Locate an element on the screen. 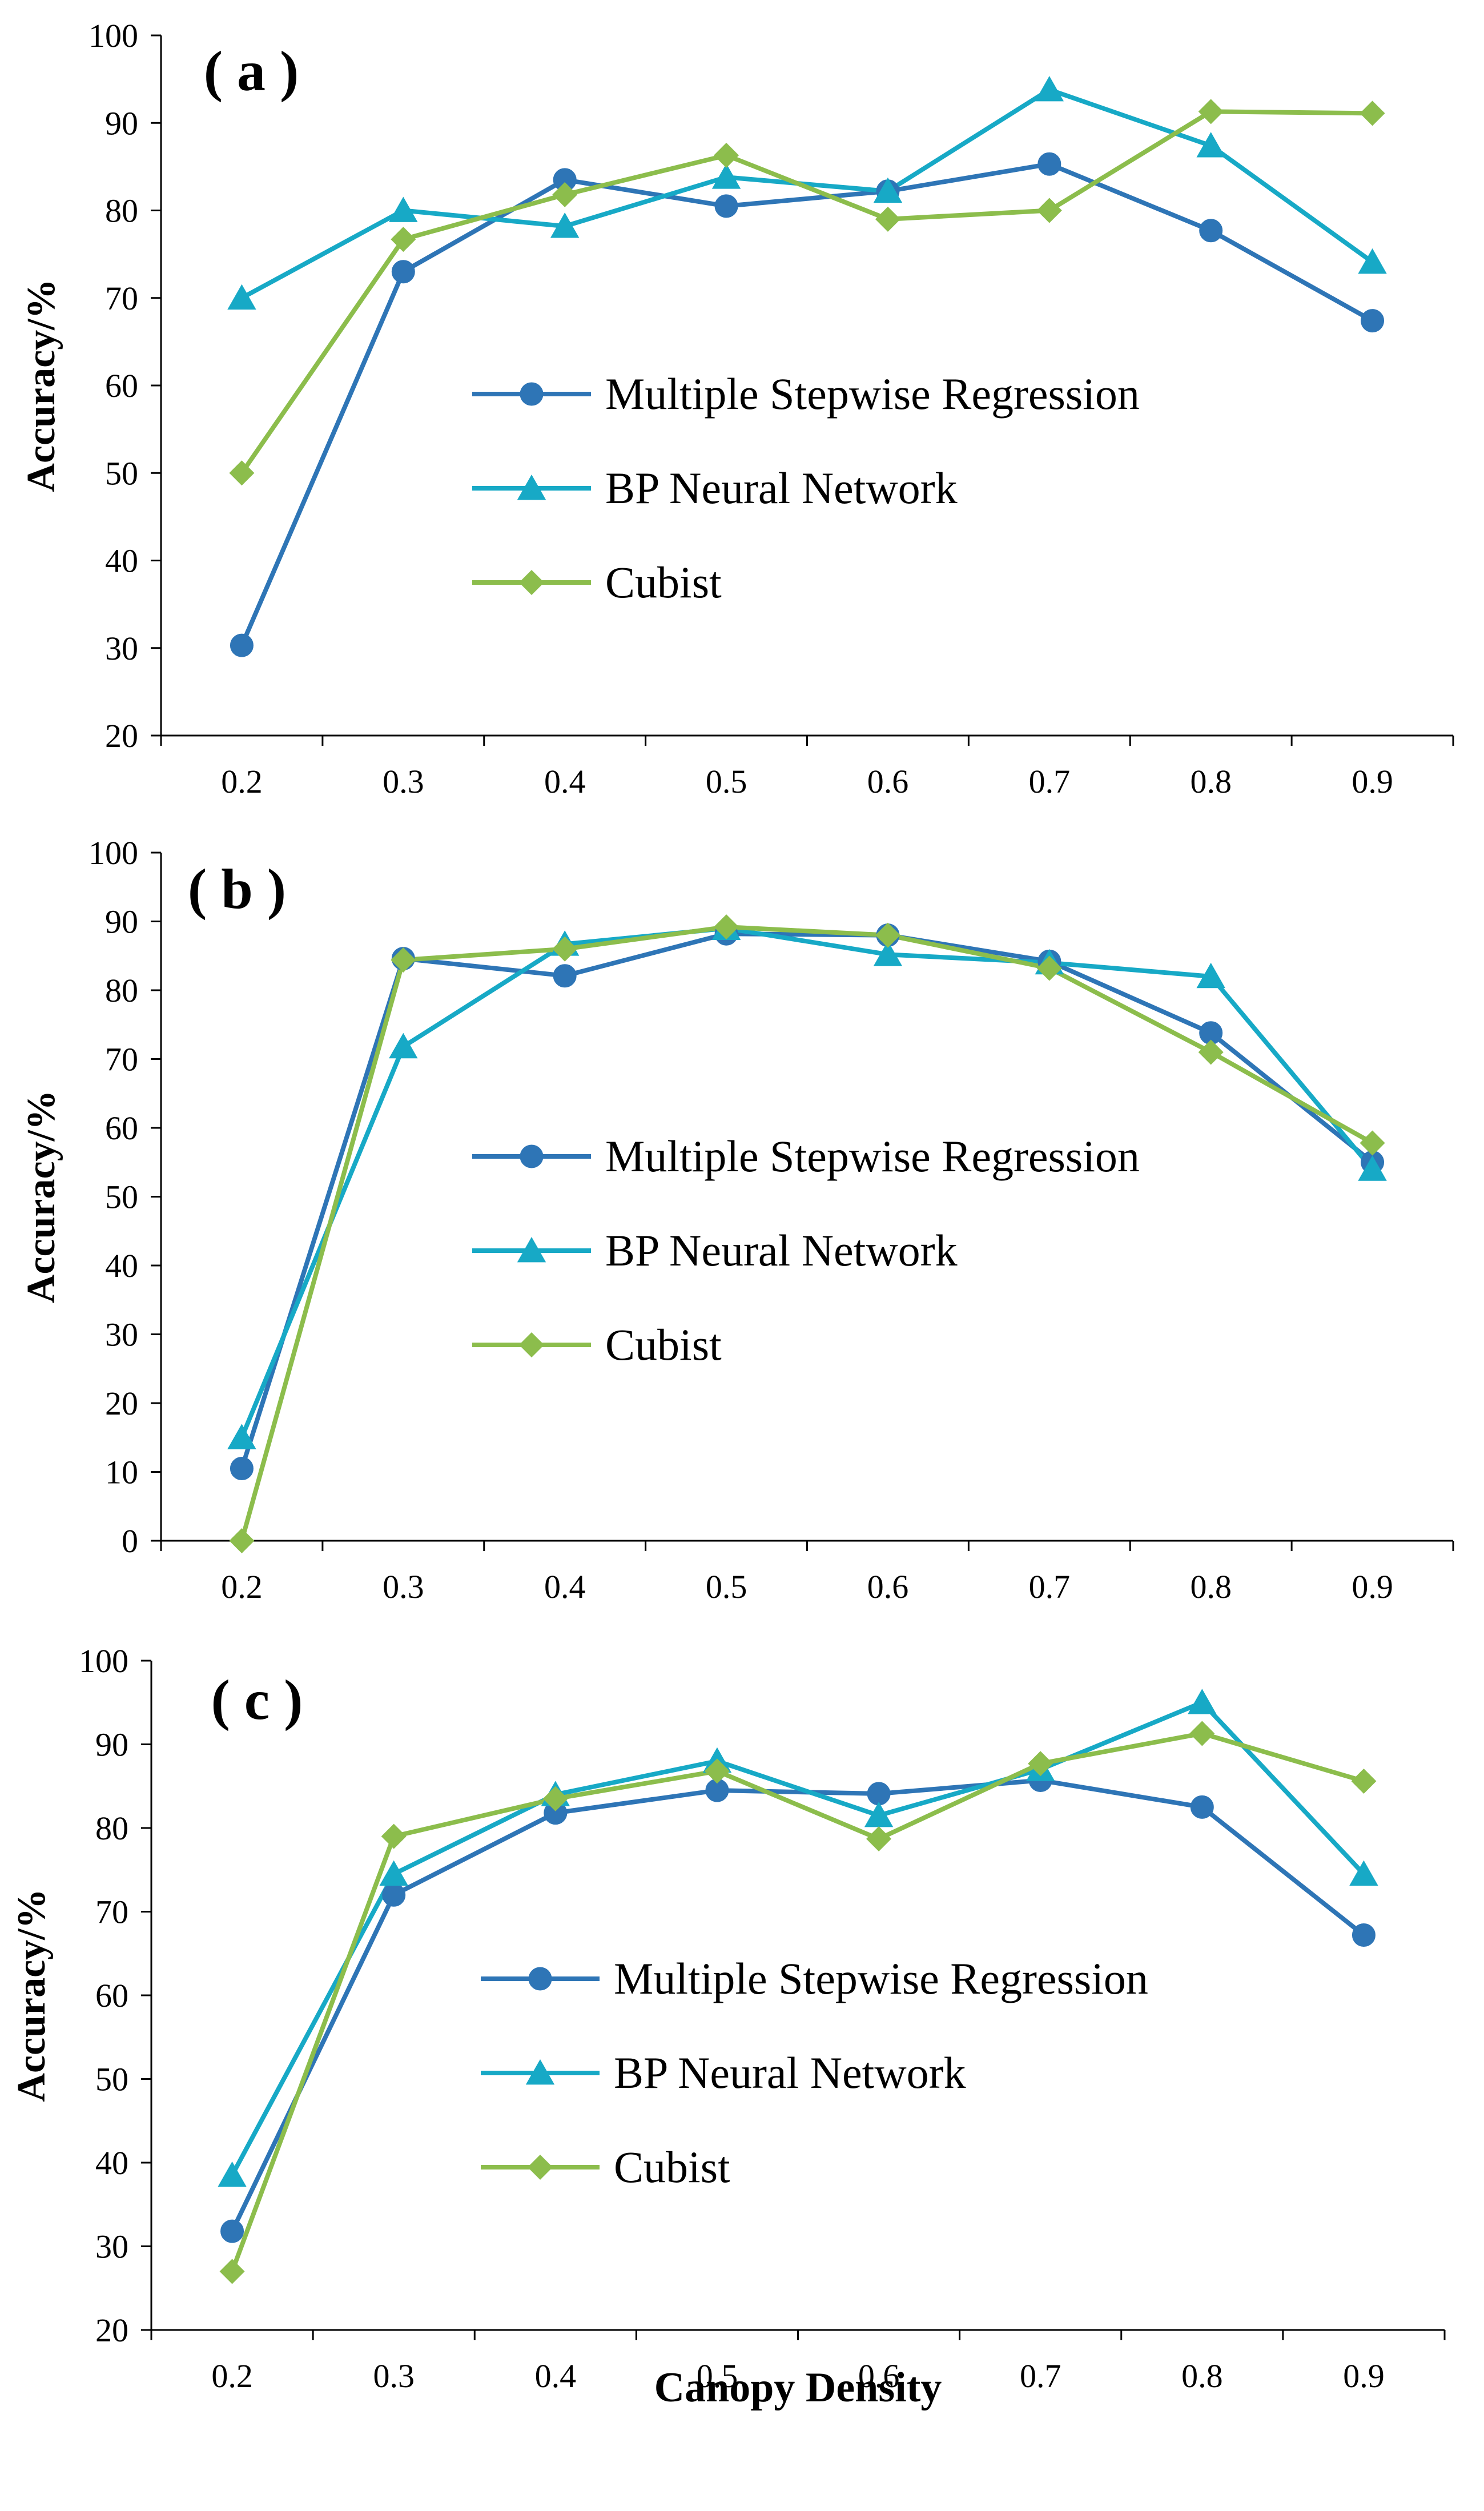  y-axis-title: Accuracy/% is located at coordinates (41, 385).